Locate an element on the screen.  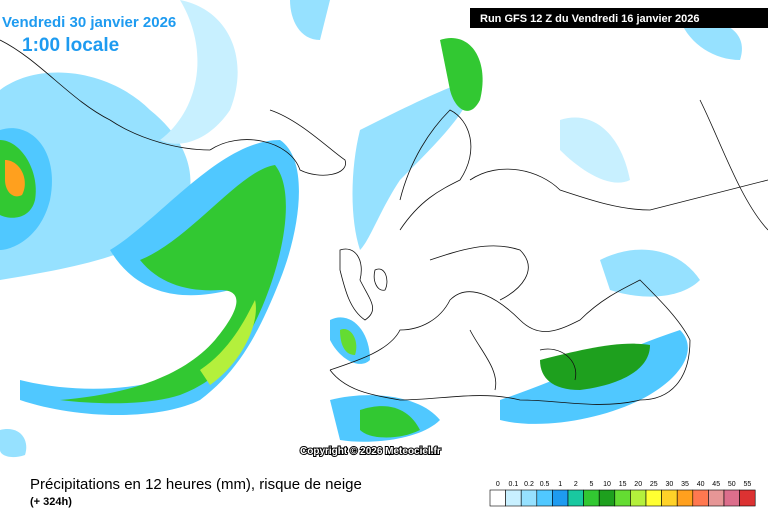
legend-label: 20 is located at coordinates (638, 484).